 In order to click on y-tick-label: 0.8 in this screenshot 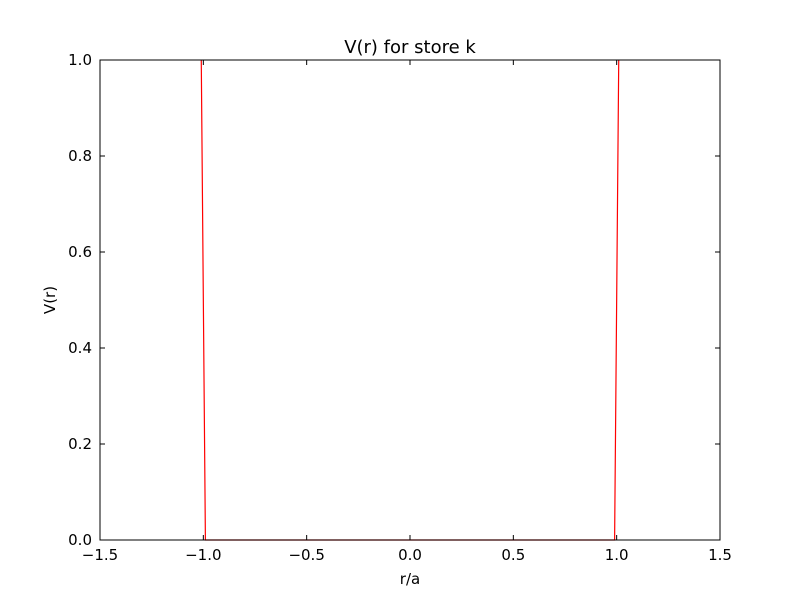, I will do `click(80, 156)`.